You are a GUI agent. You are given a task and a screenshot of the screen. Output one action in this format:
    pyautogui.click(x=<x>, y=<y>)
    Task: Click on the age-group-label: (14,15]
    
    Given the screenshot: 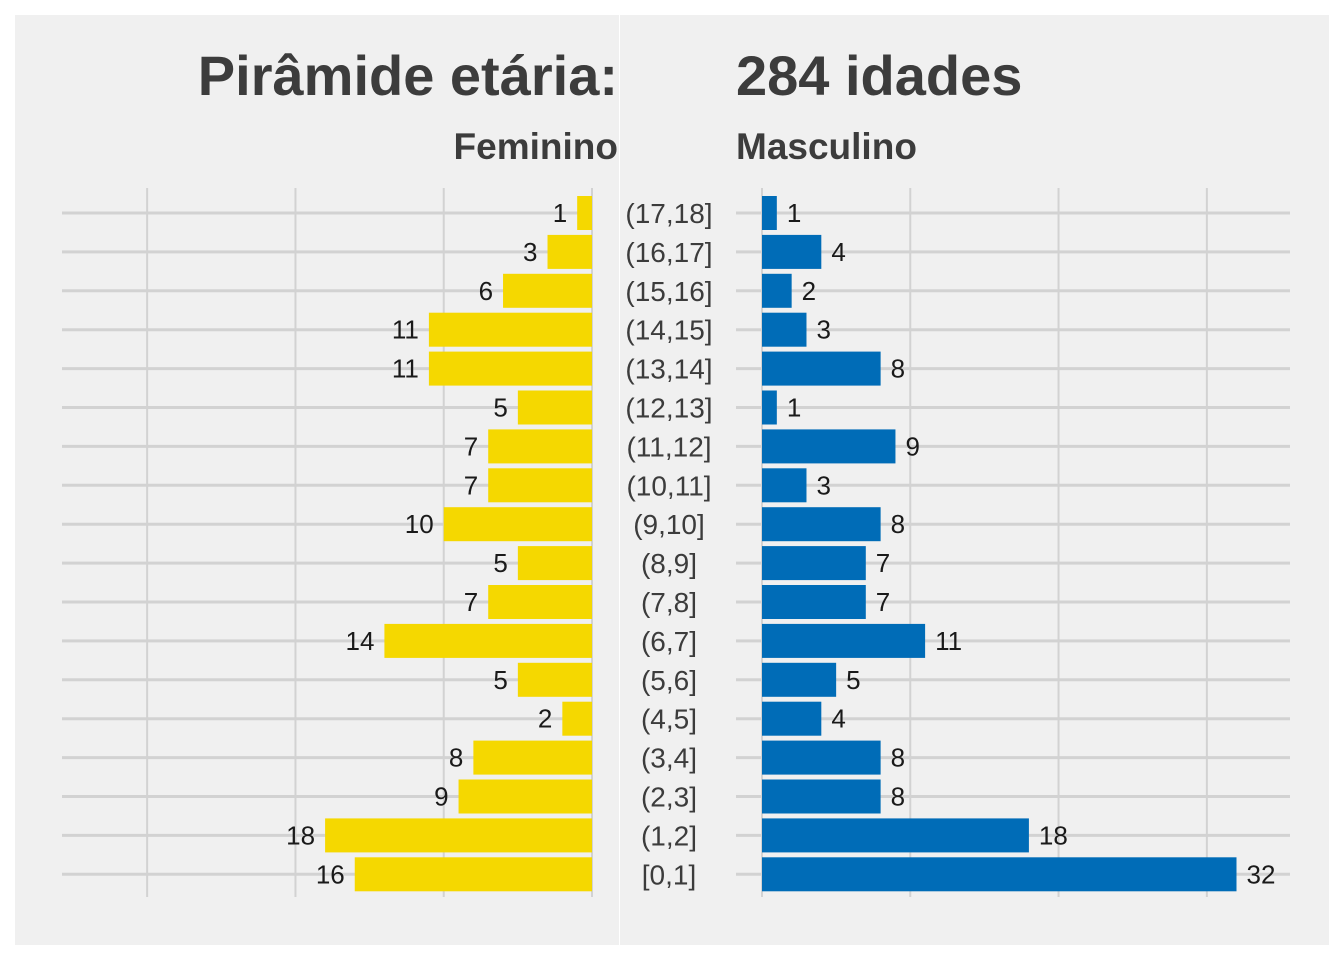 What is the action you would take?
    pyautogui.click(x=668, y=330)
    